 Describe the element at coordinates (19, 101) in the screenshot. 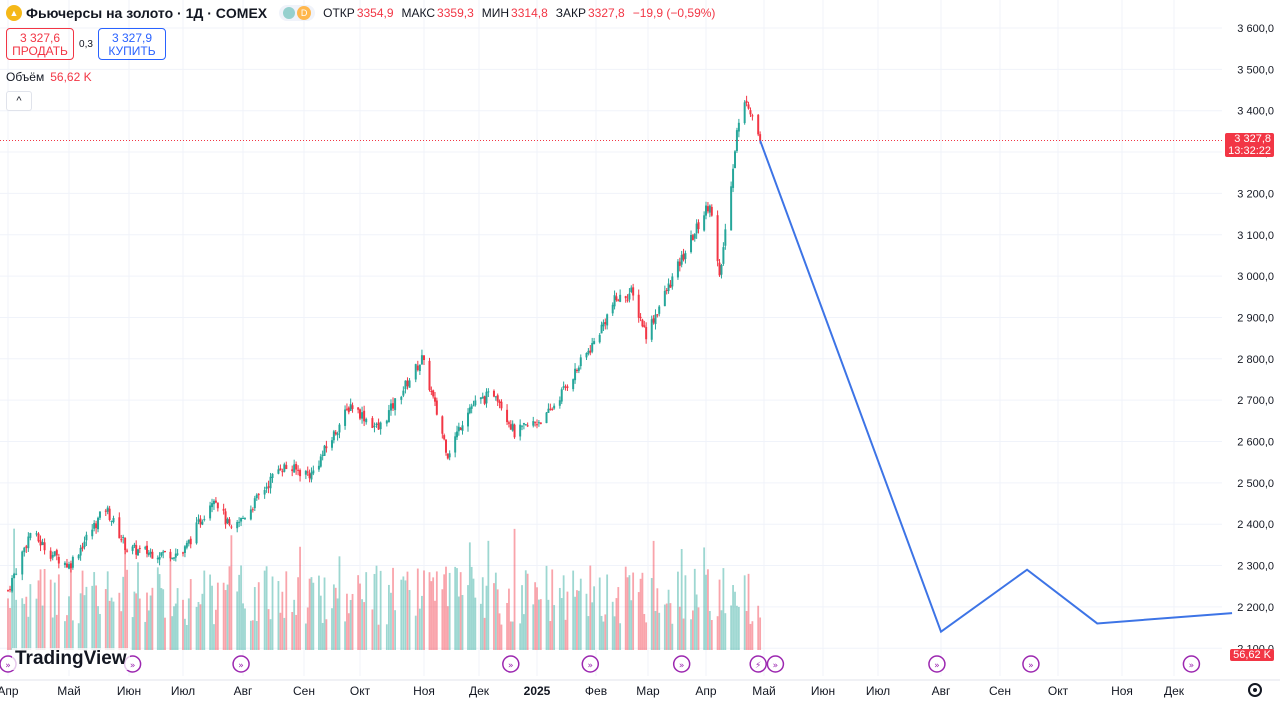

I see `collapse-legend-button: ^` at that location.